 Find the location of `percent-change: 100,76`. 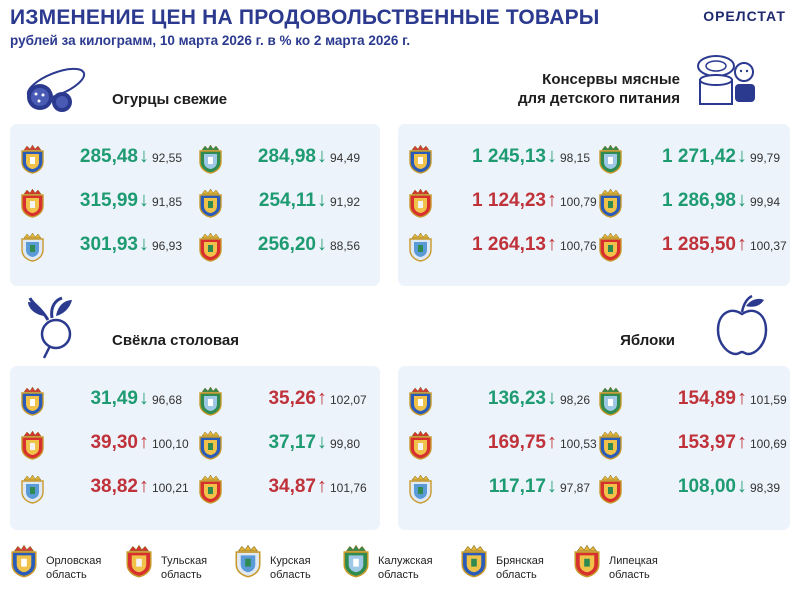

percent-change: 100,76 is located at coordinates (578, 246).